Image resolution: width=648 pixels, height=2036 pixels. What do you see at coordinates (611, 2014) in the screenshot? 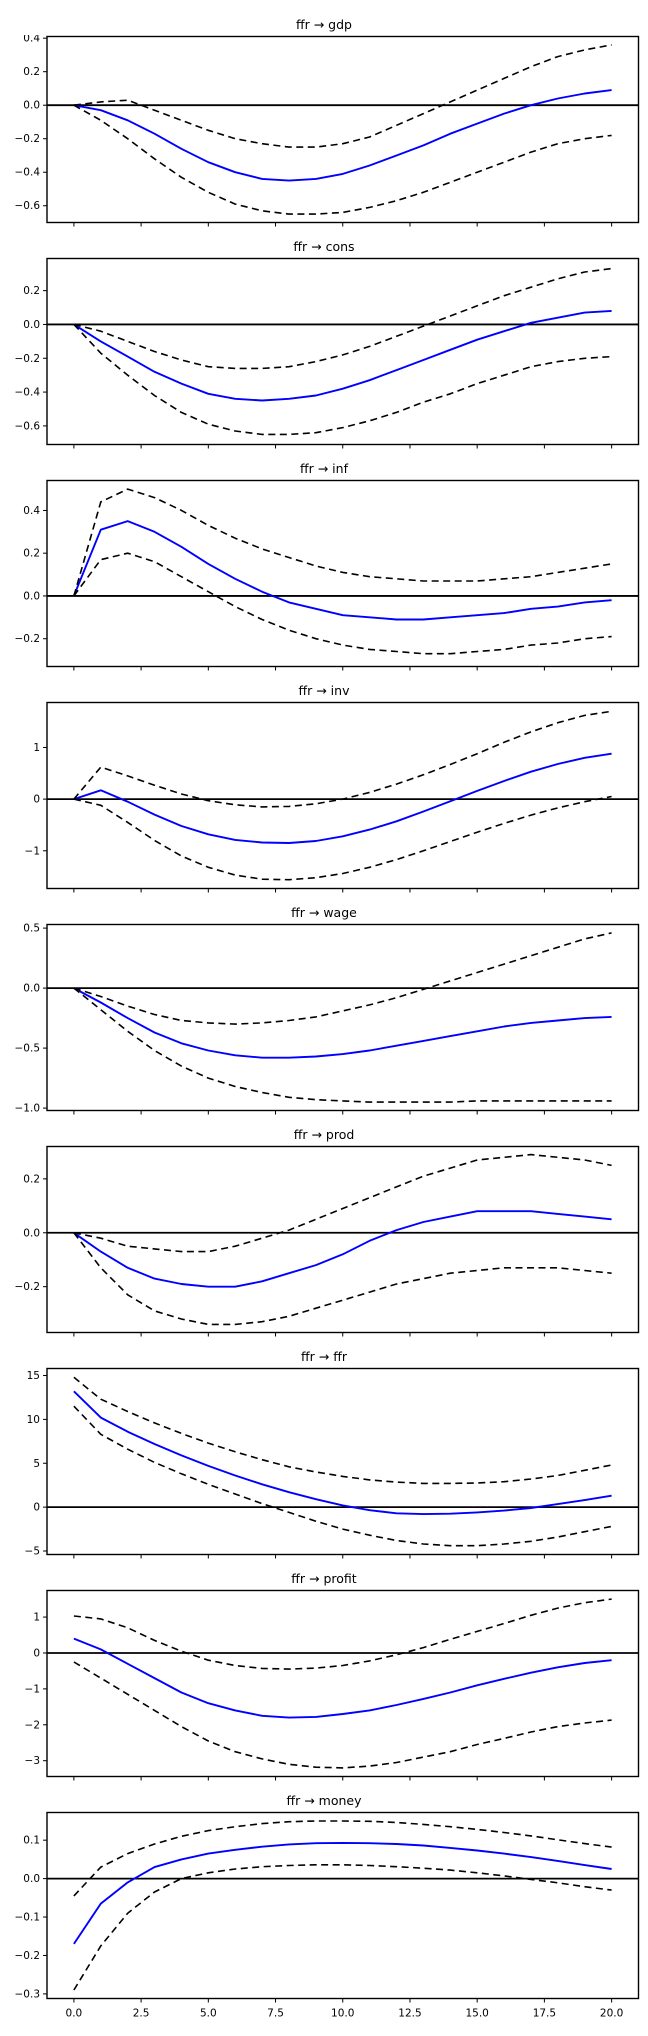
I see `svg-text: 20.0` at bounding box center [611, 2014].